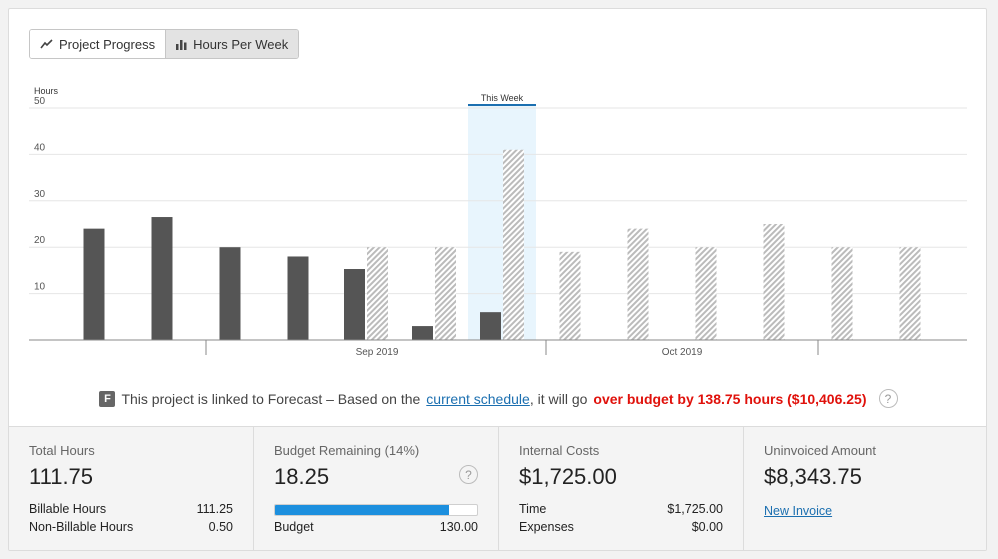 The height and width of the screenshot is (559, 998). What do you see at coordinates (533, 509) in the screenshot?
I see `time-label: Time` at bounding box center [533, 509].